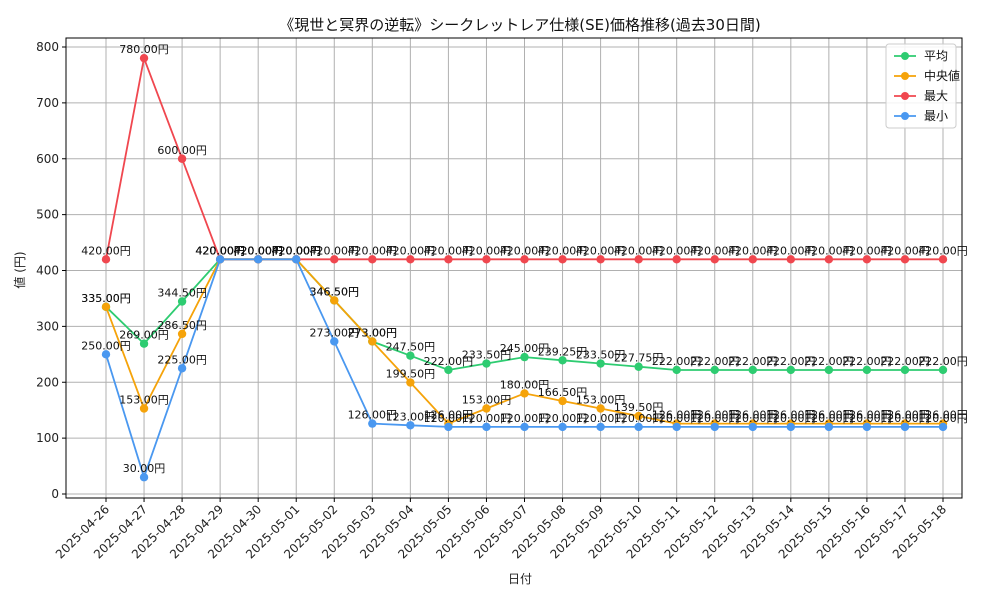 The image size is (1000, 600). What do you see at coordinates (335, 291) in the screenshot?
I see `data-label: 346.50円` at bounding box center [335, 291].